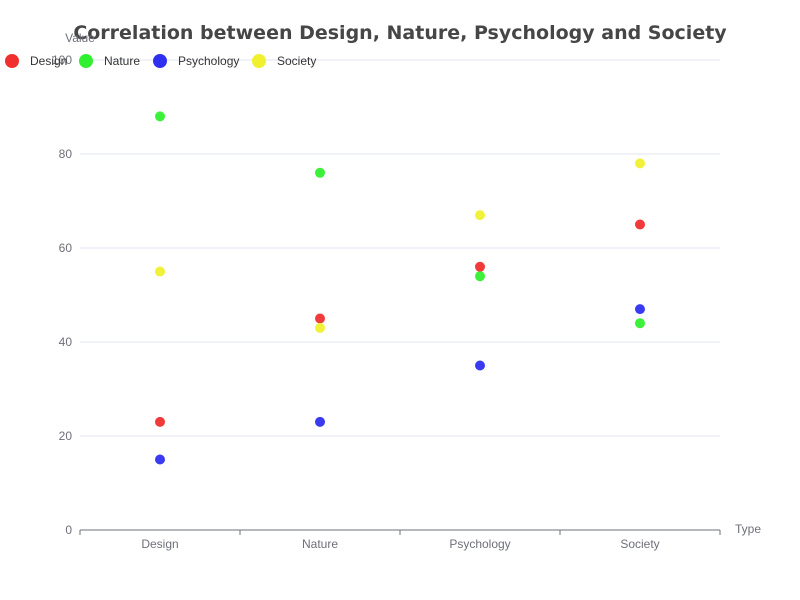 Image resolution: width=800 pixels, height=600 pixels. I want to click on data-point-society-nature, so click(320, 327).